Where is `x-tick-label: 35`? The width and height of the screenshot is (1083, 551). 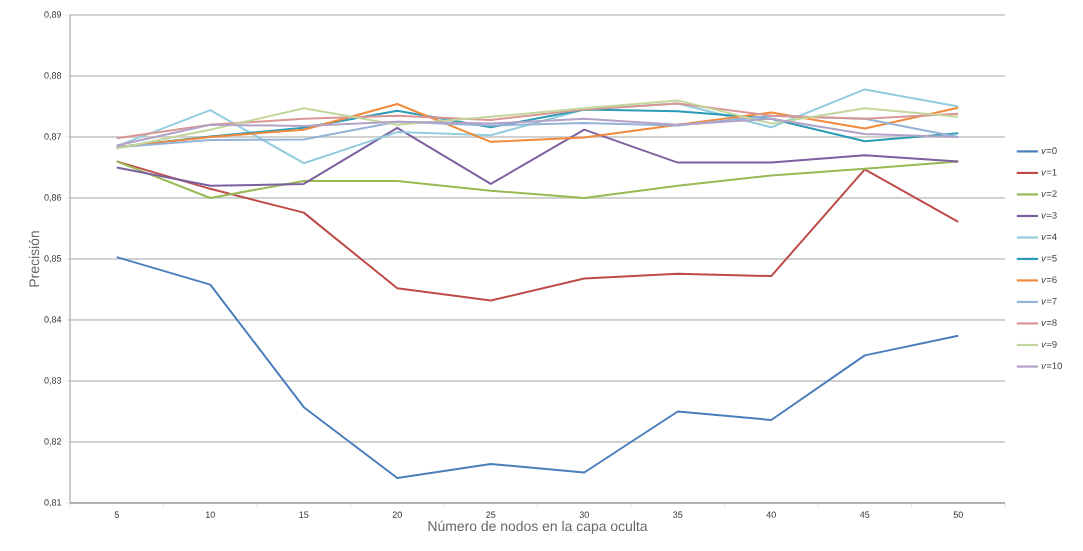
x-tick-label: 35 is located at coordinates (678, 514).